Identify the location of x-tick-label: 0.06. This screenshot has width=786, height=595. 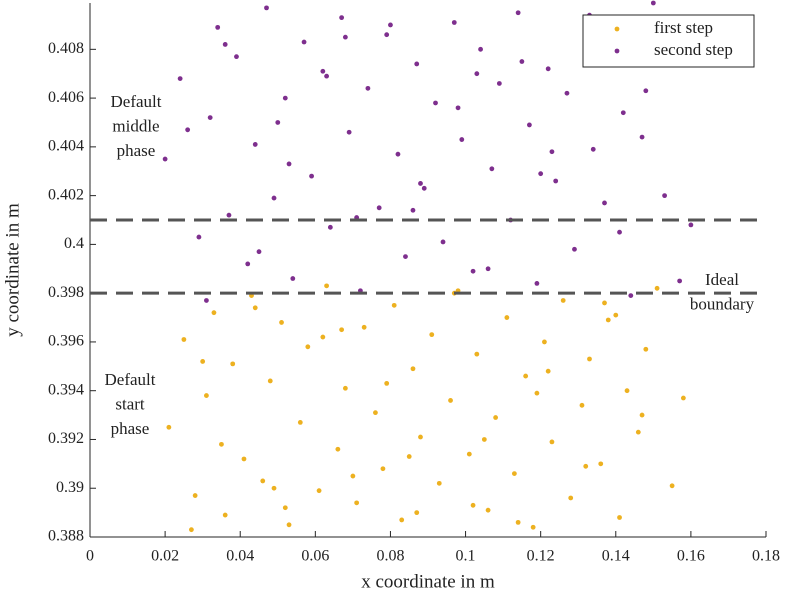
(315, 556).